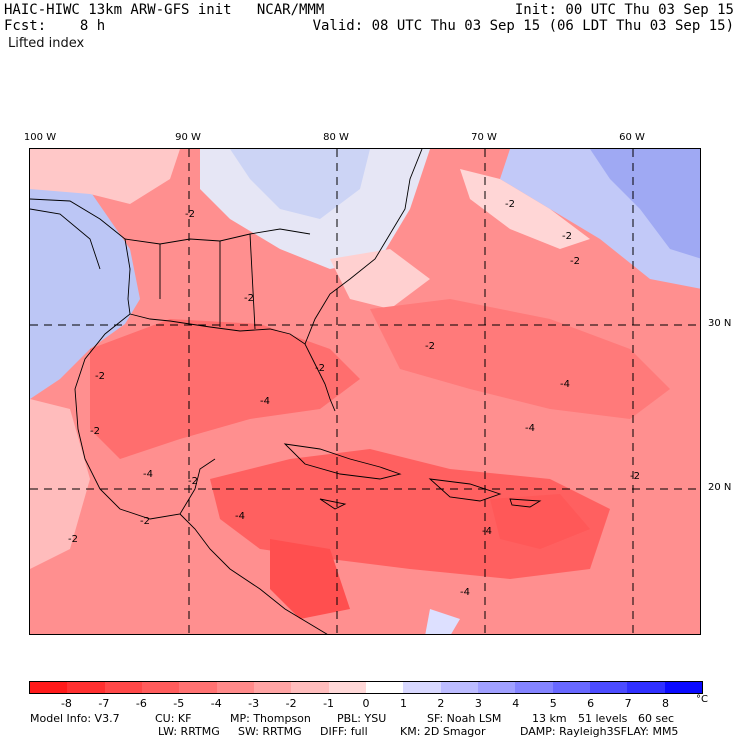  What do you see at coordinates (646, 731) in the screenshot?
I see `model-info-sflay: SFLAY: MM5` at bounding box center [646, 731].